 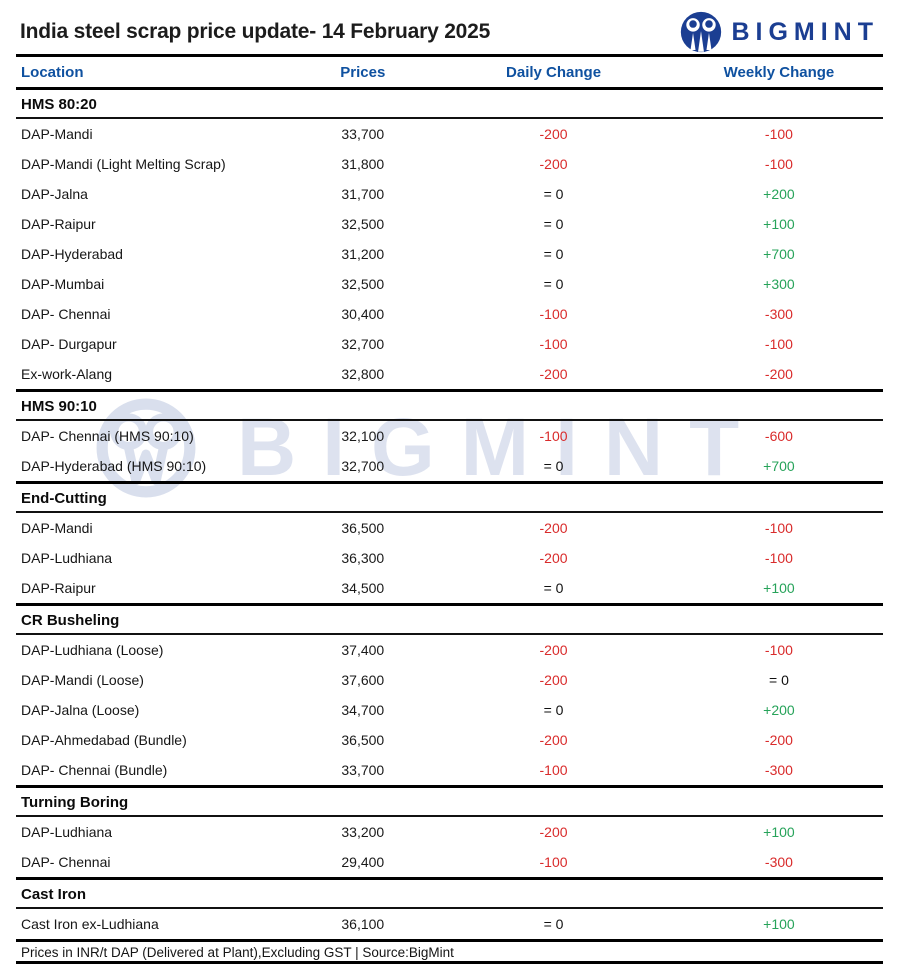 I want to click on location-cell: DAP-Mandi (Light Melting Scrap), so click(x=123, y=164).